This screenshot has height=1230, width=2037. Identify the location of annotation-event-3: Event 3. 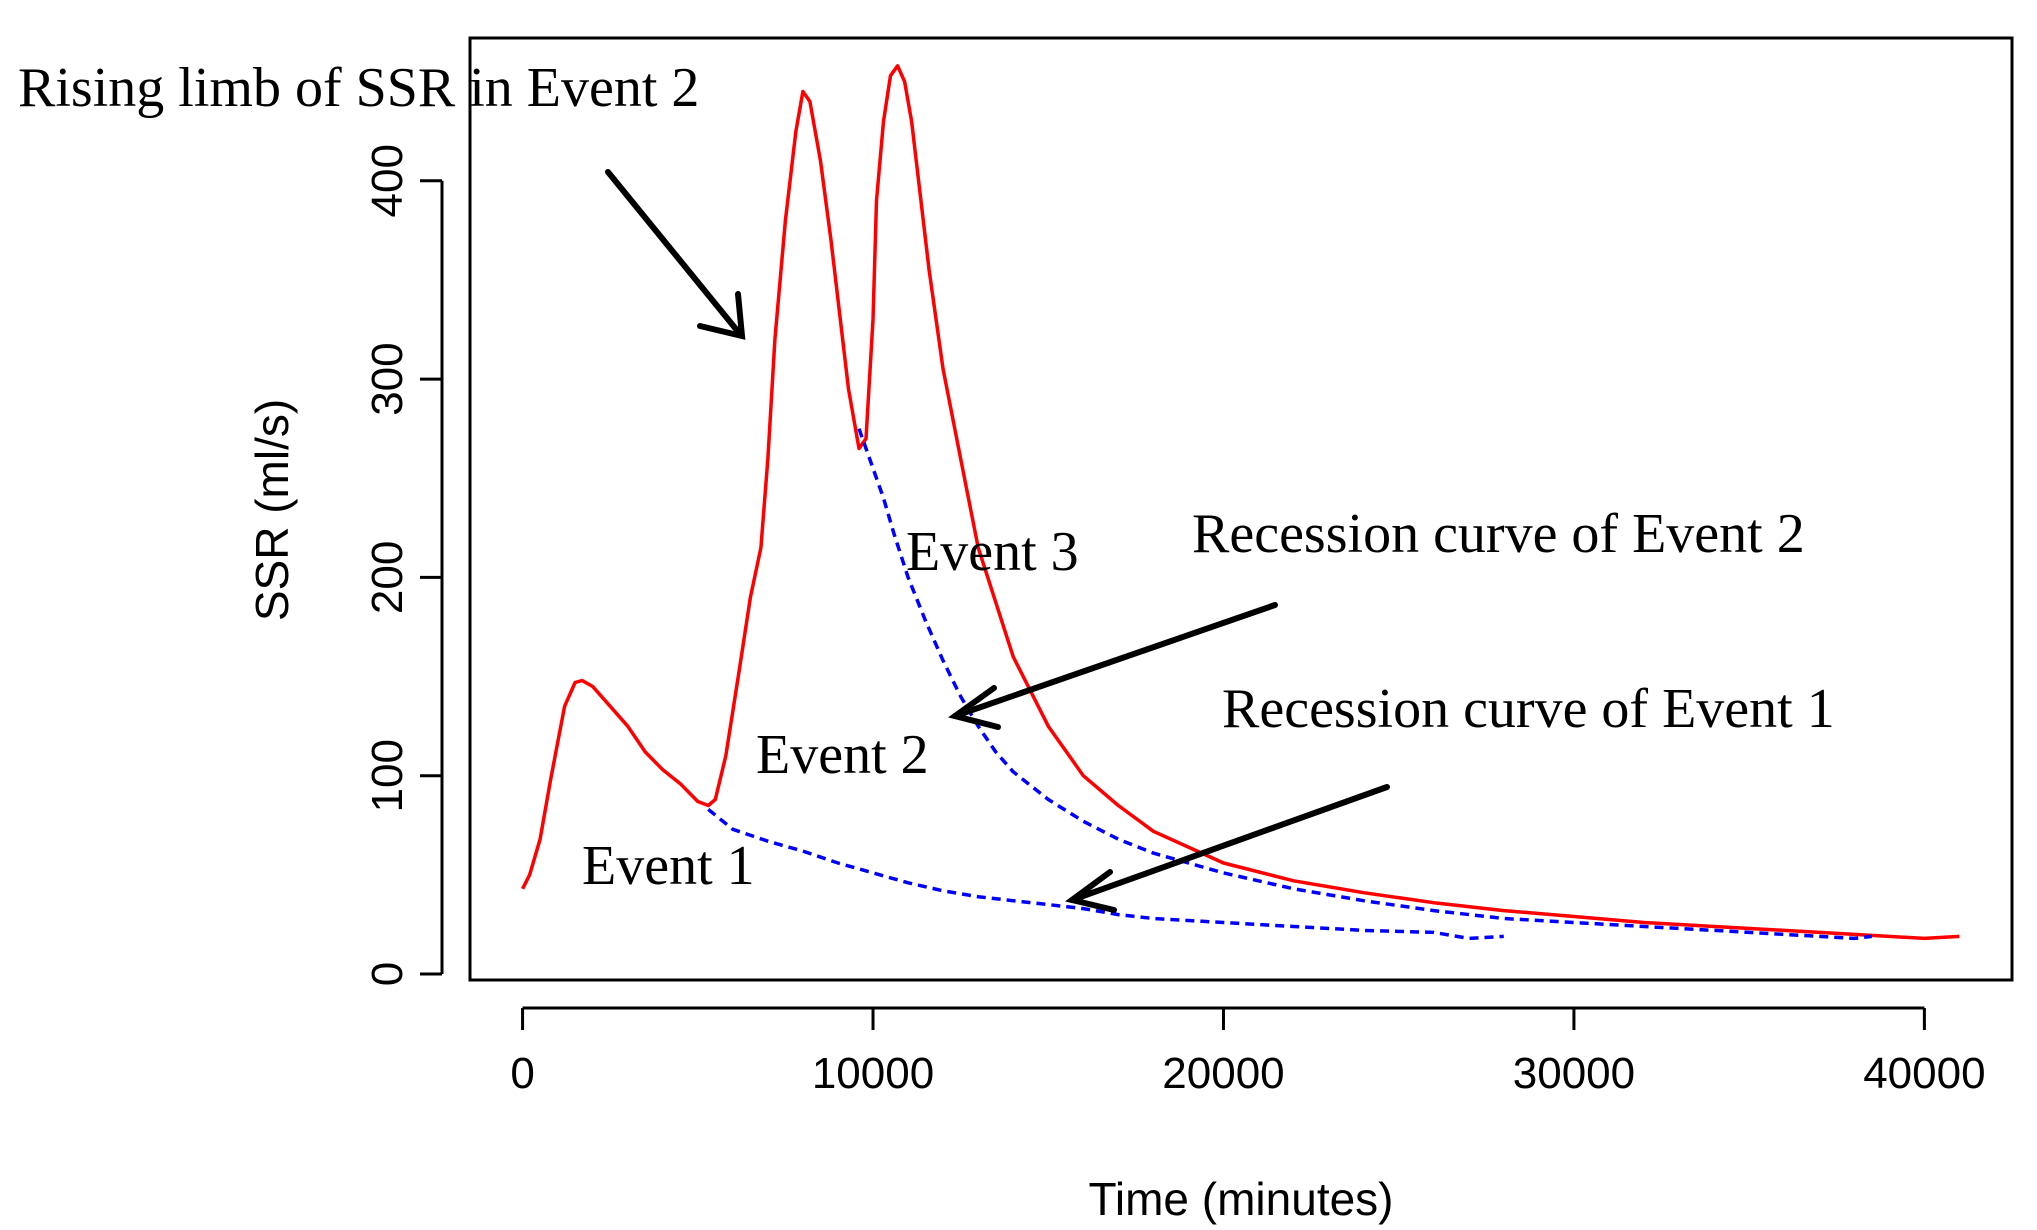
(992, 552).